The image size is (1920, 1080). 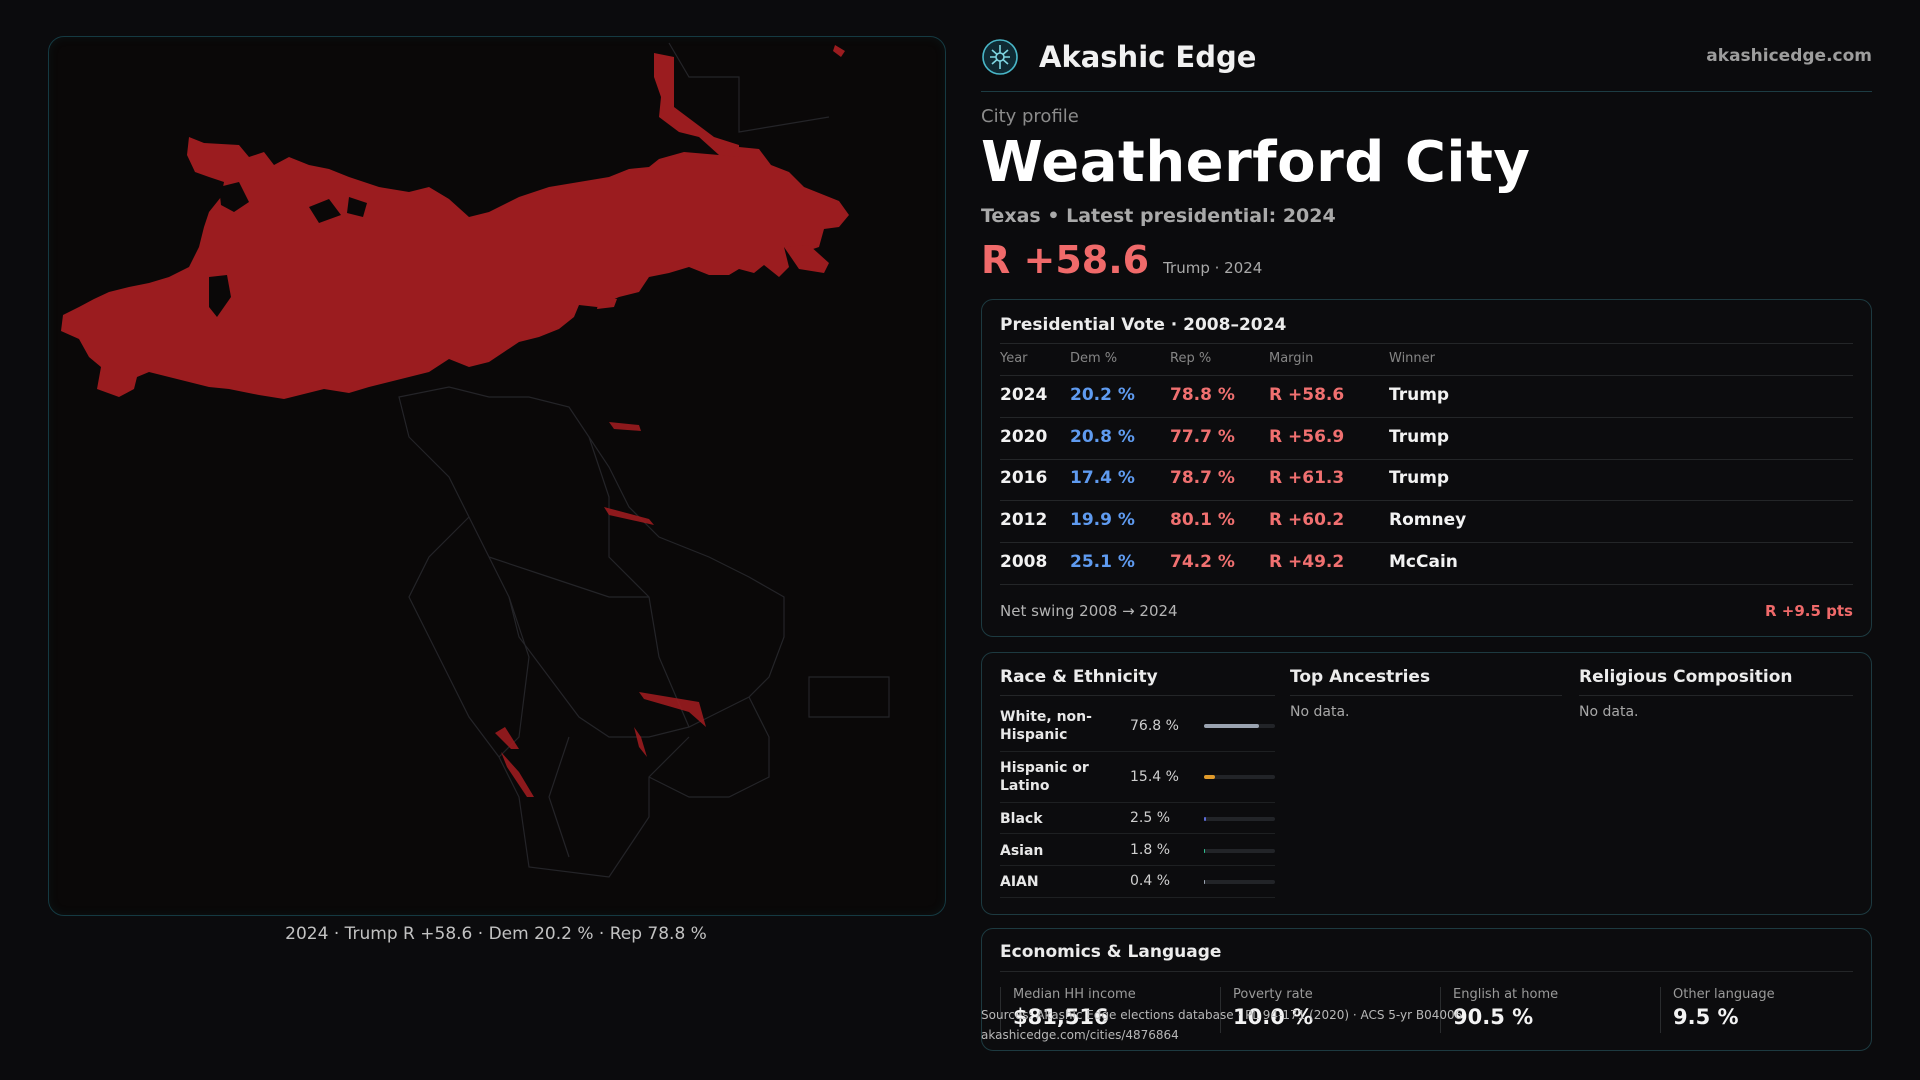 I want to click on year: 2020, so click(x=1024, y=437).